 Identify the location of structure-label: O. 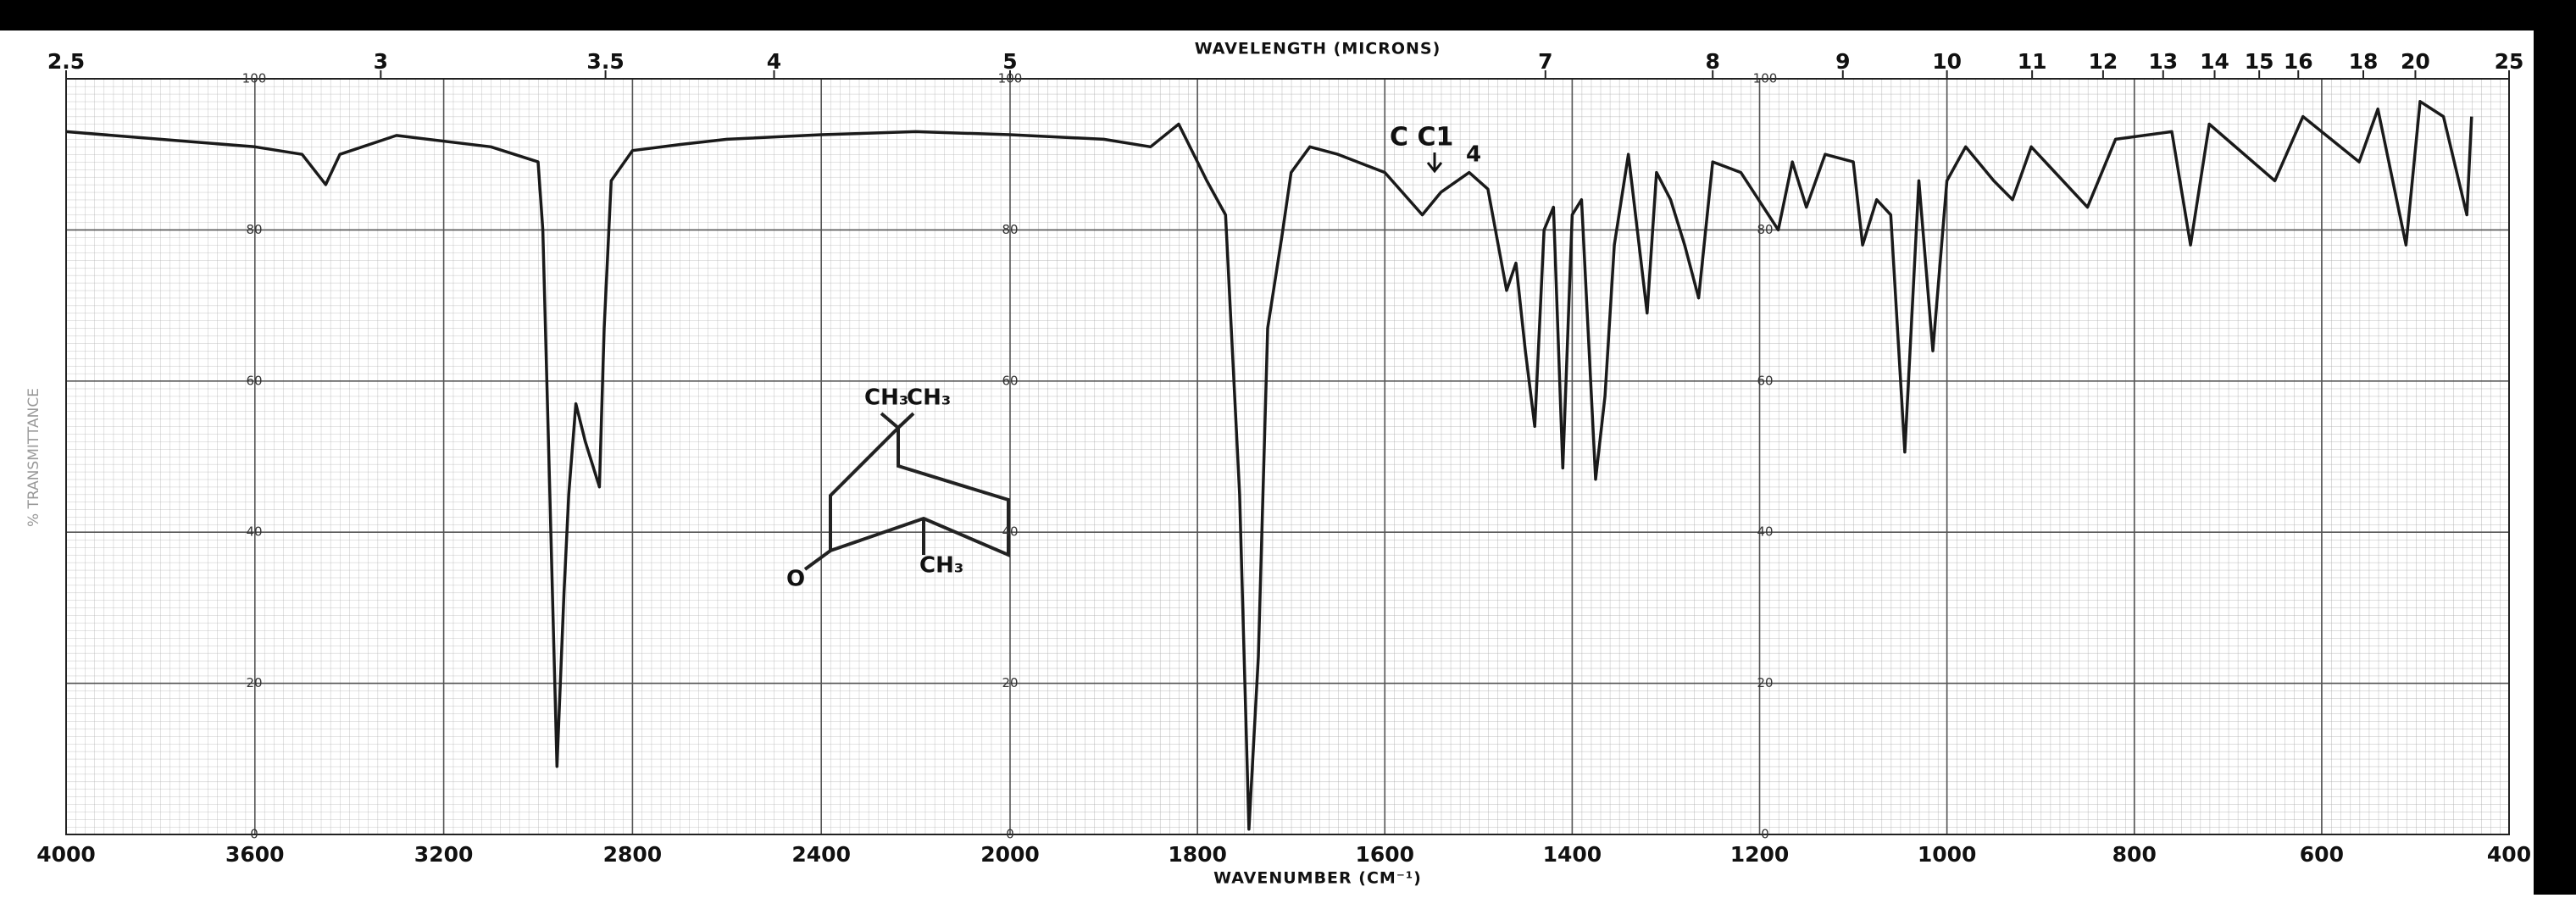
(795, 579).